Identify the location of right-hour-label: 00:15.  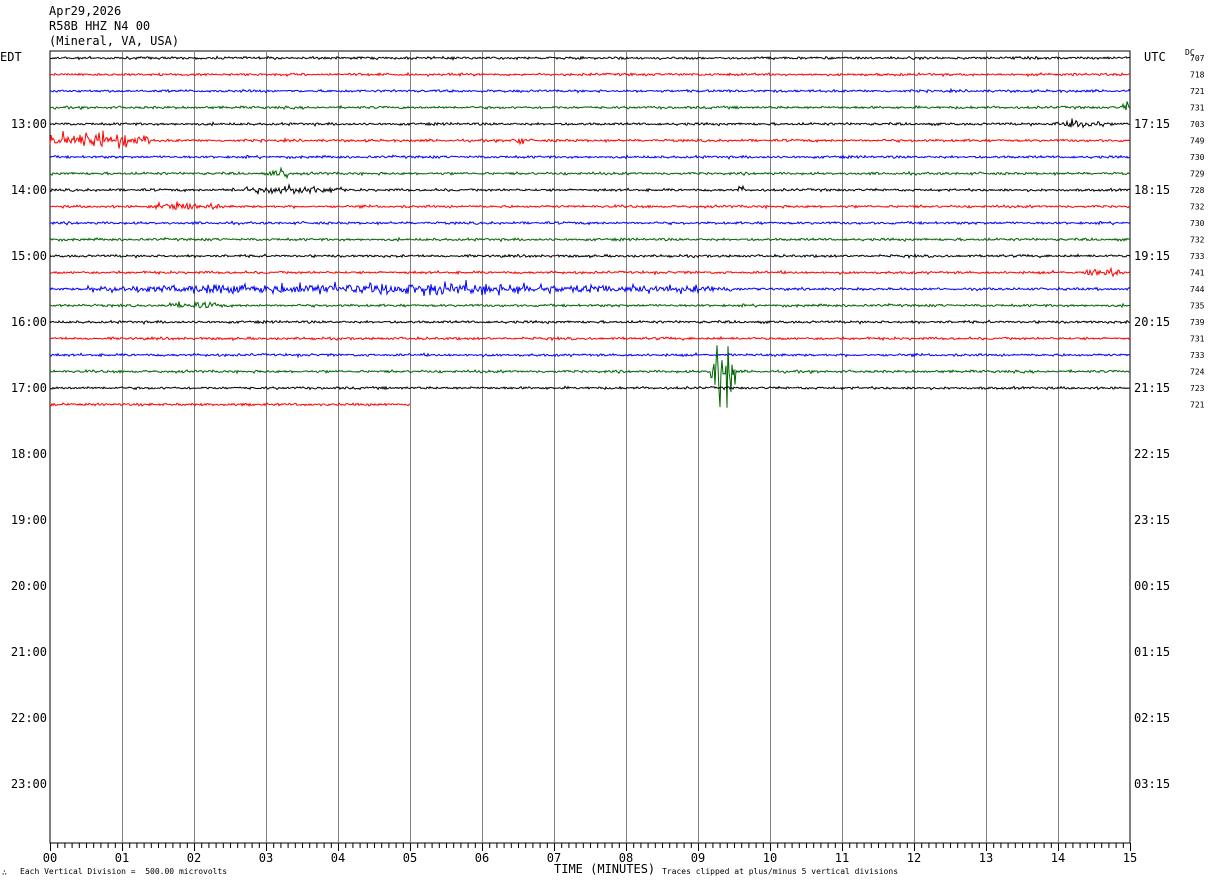
(1152, 586).